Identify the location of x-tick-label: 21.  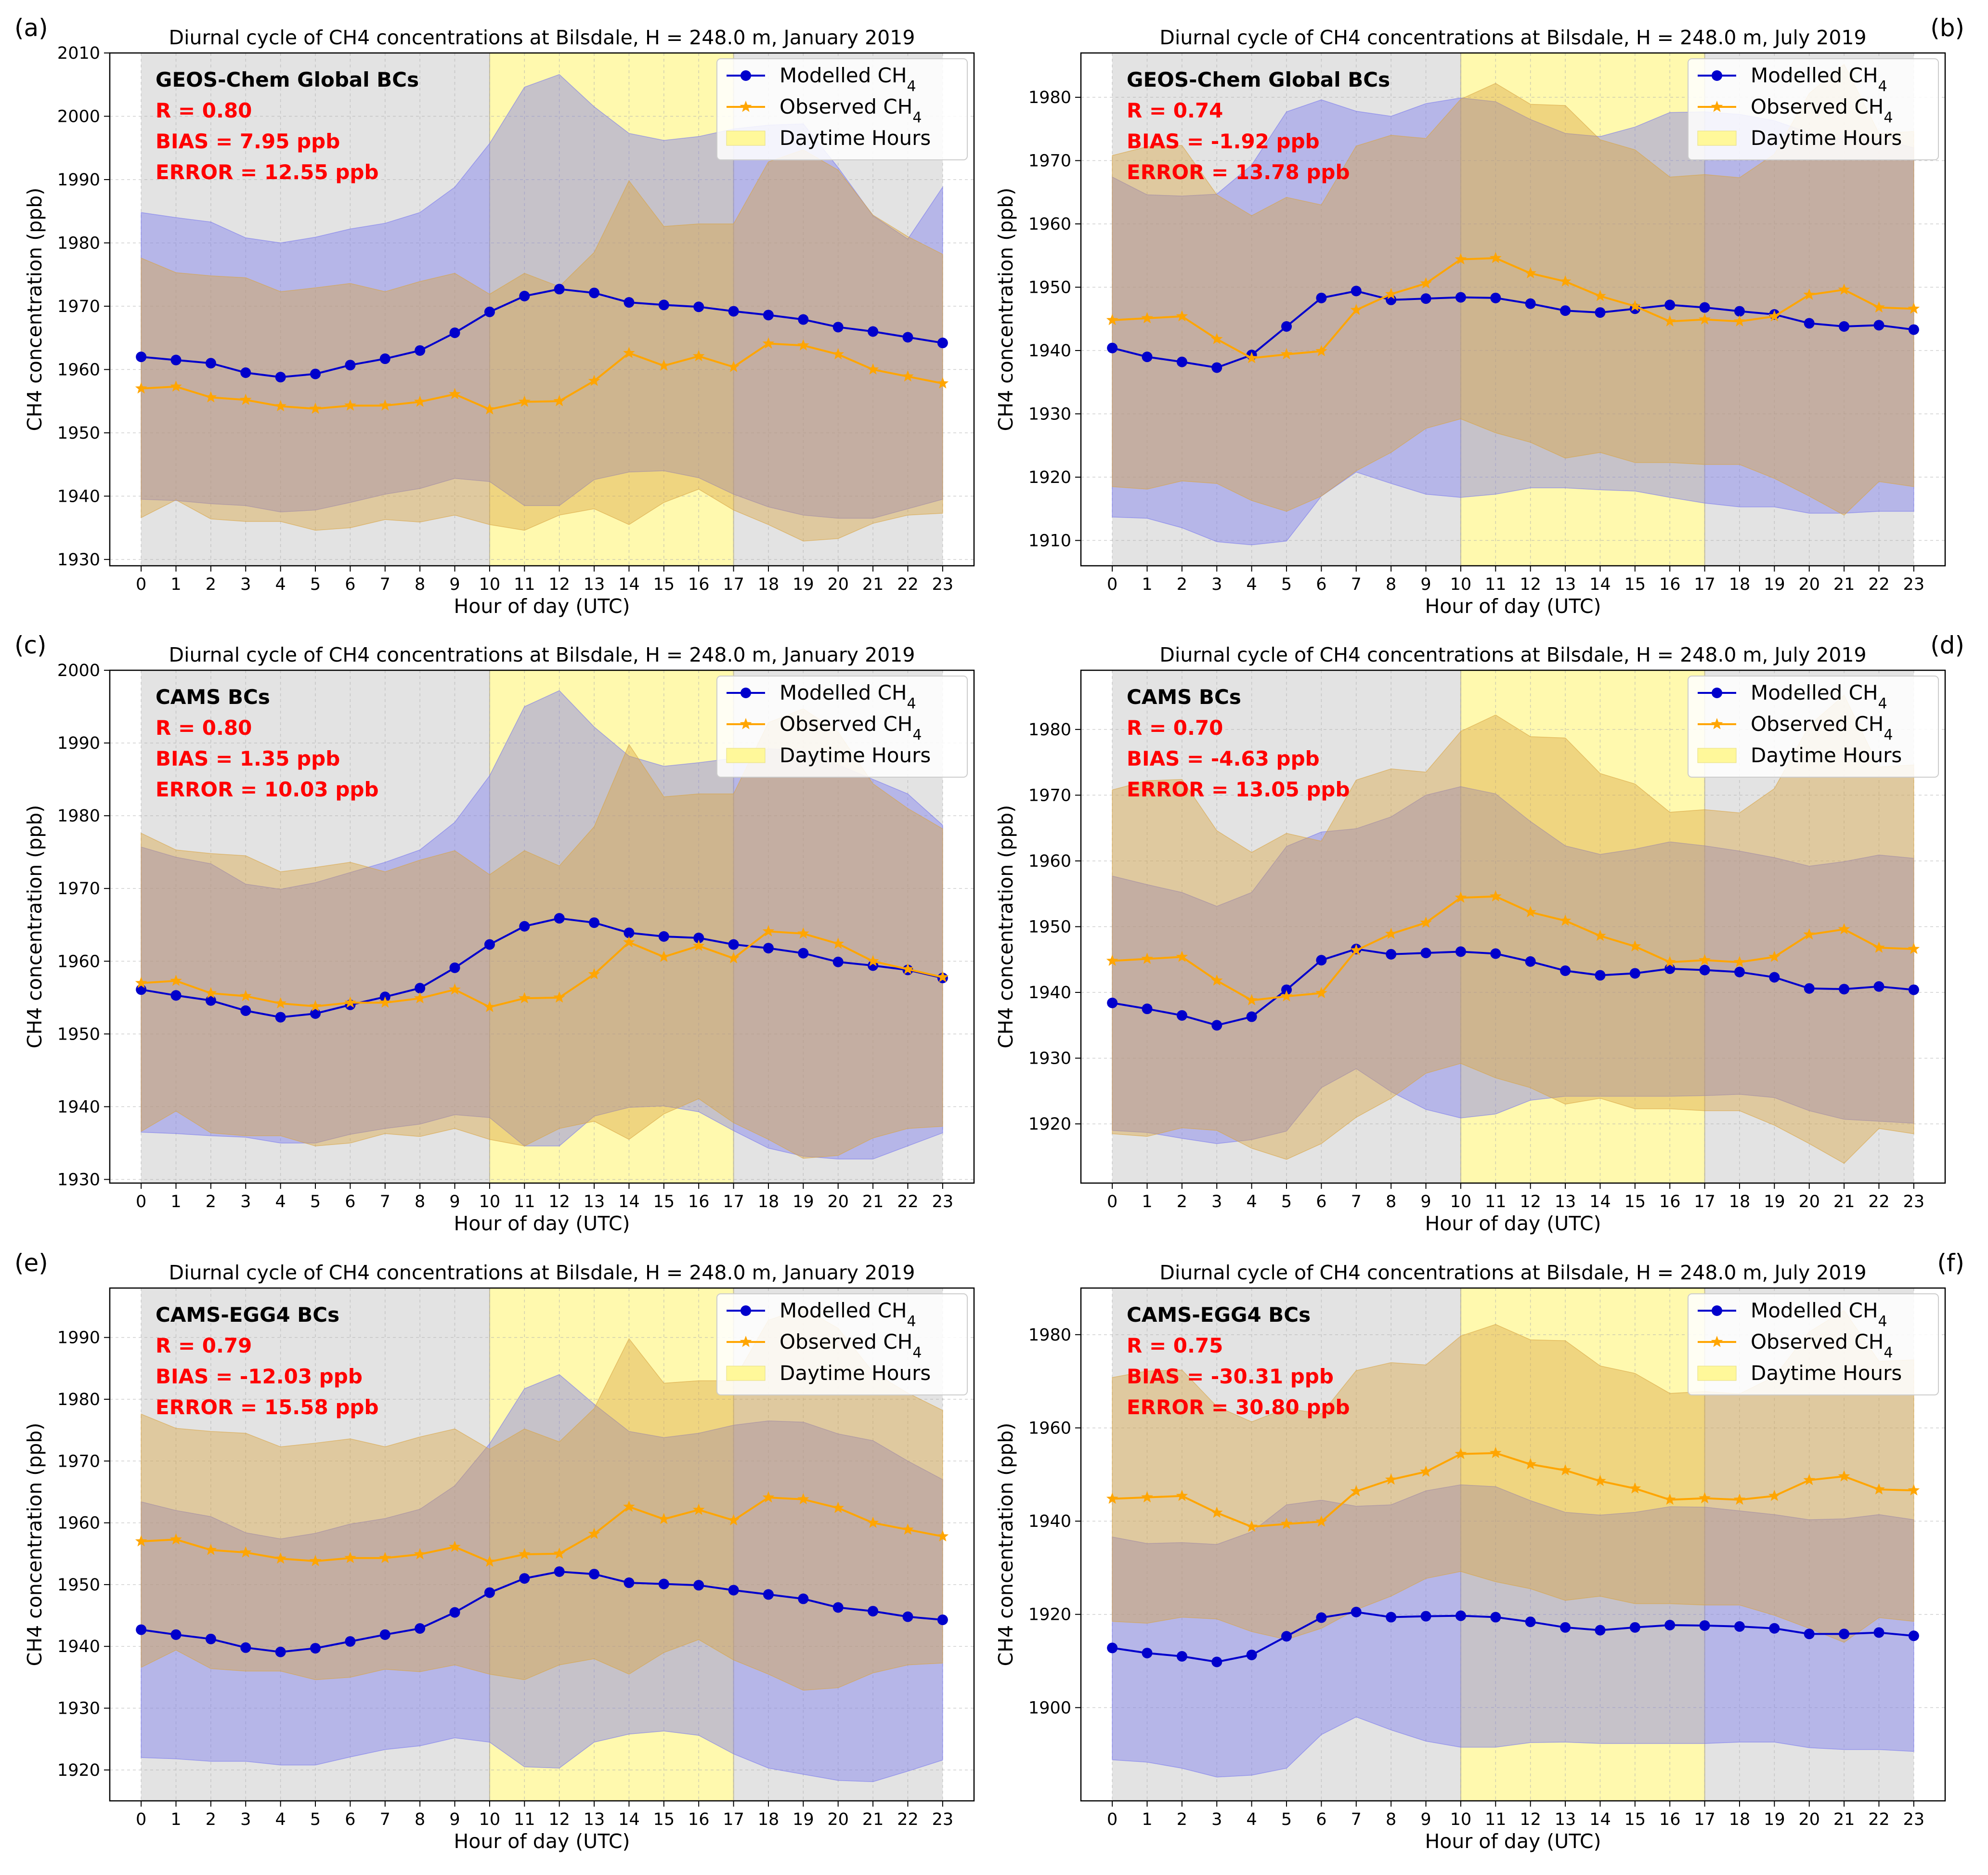
(873, 1819).